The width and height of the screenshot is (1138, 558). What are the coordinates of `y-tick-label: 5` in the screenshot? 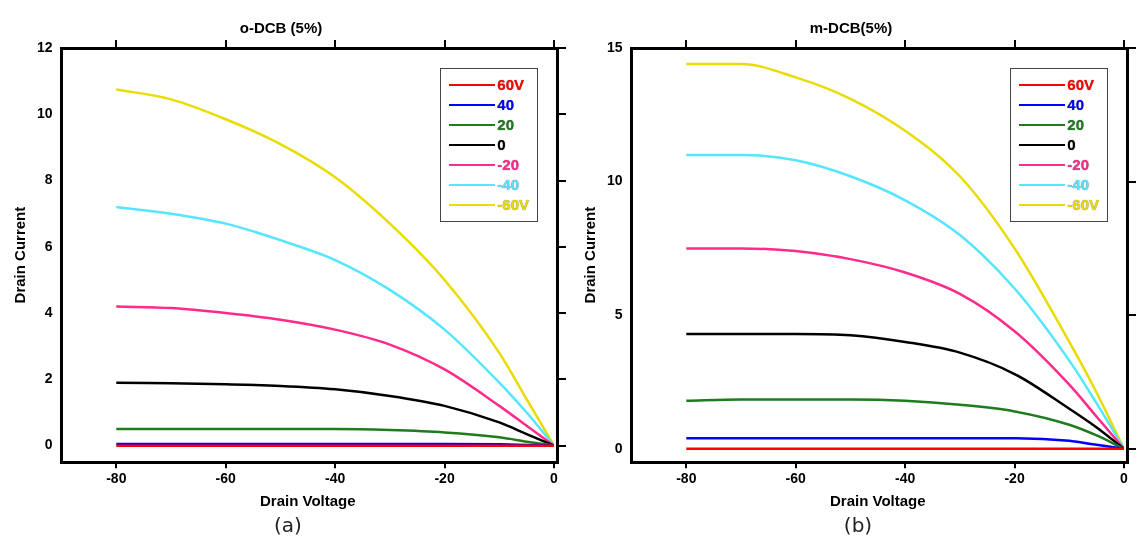 It's located at (618, 314).